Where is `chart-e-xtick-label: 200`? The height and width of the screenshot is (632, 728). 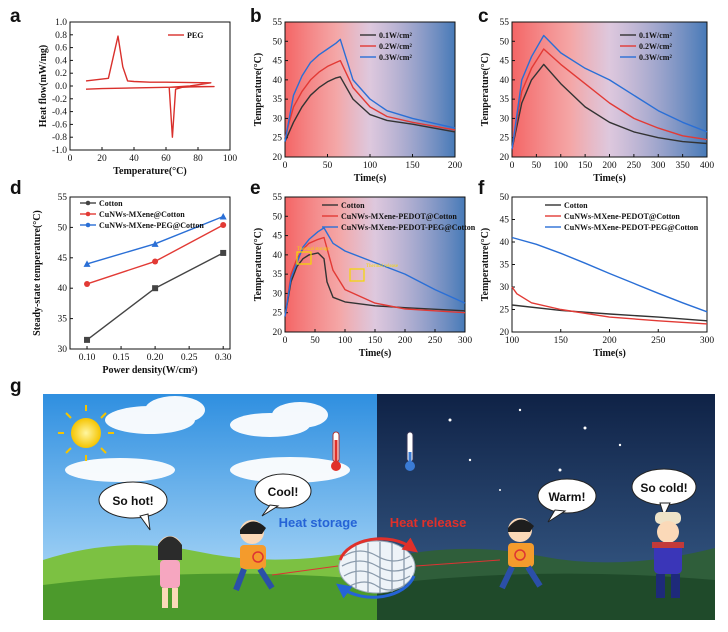
chart-e-xtick-label: 200 is located at coordinates (405, 341).